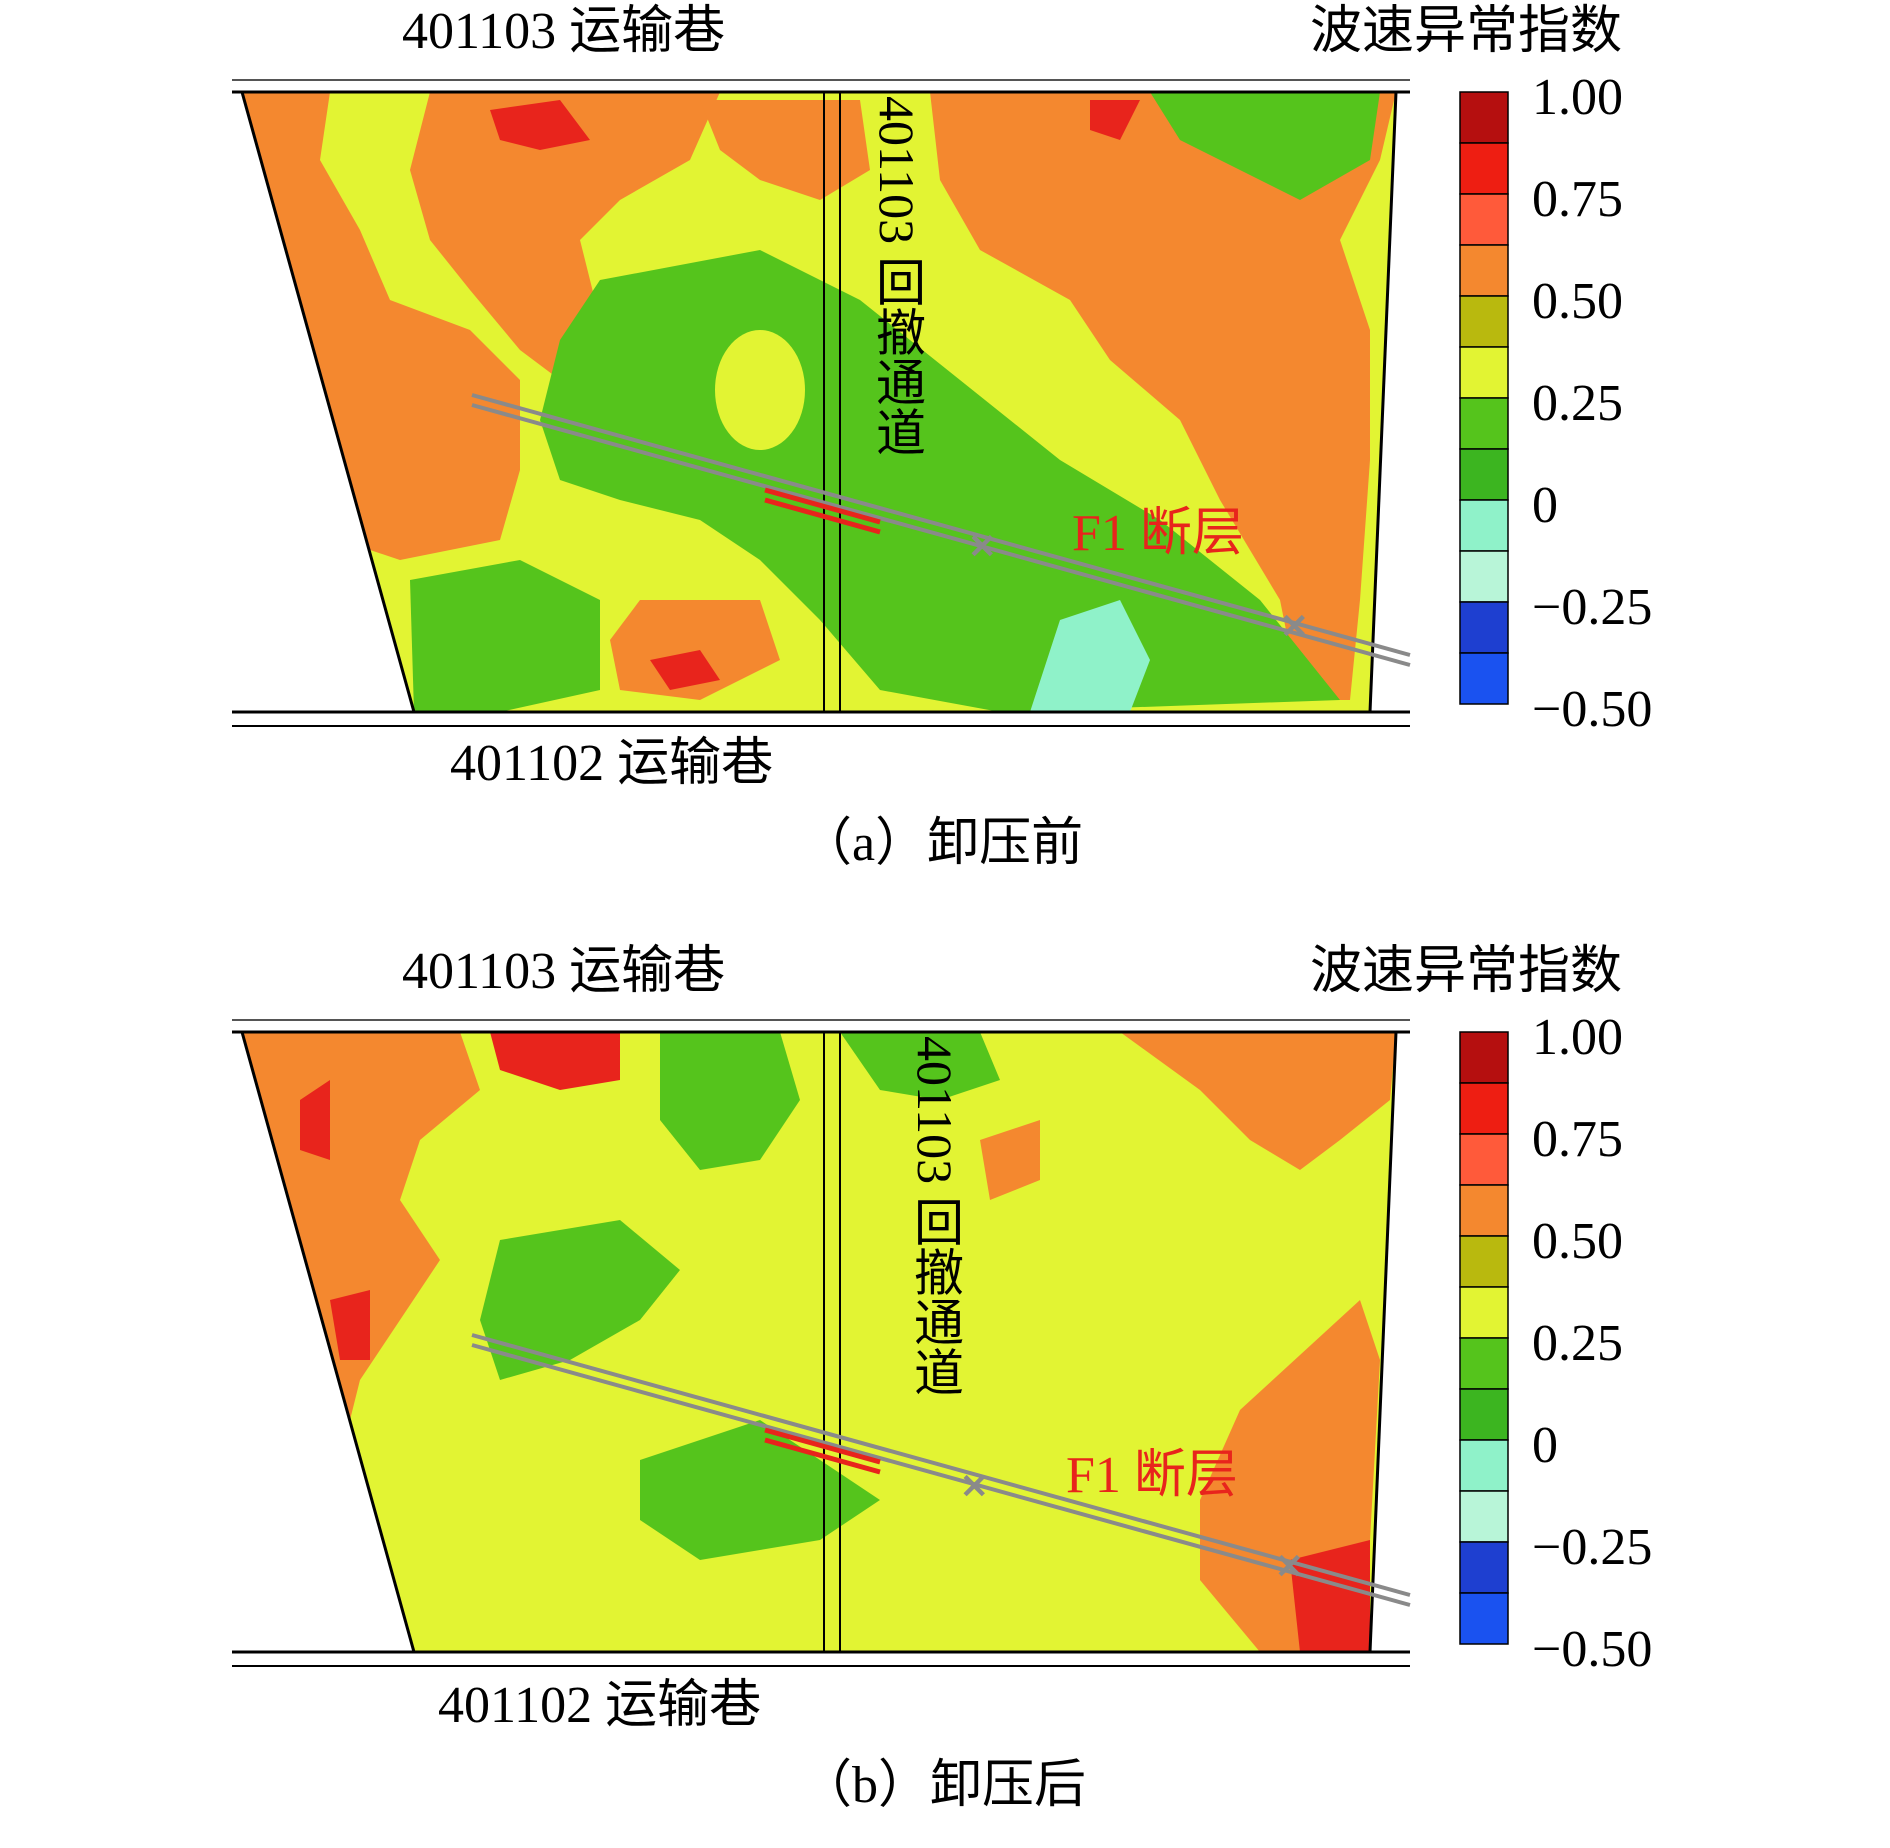 The image size is (1890, 1848). What do you see at coordinates (1090, 656) in the screenshot?
I see `teal-zone` at bounding box center [1090, 656].